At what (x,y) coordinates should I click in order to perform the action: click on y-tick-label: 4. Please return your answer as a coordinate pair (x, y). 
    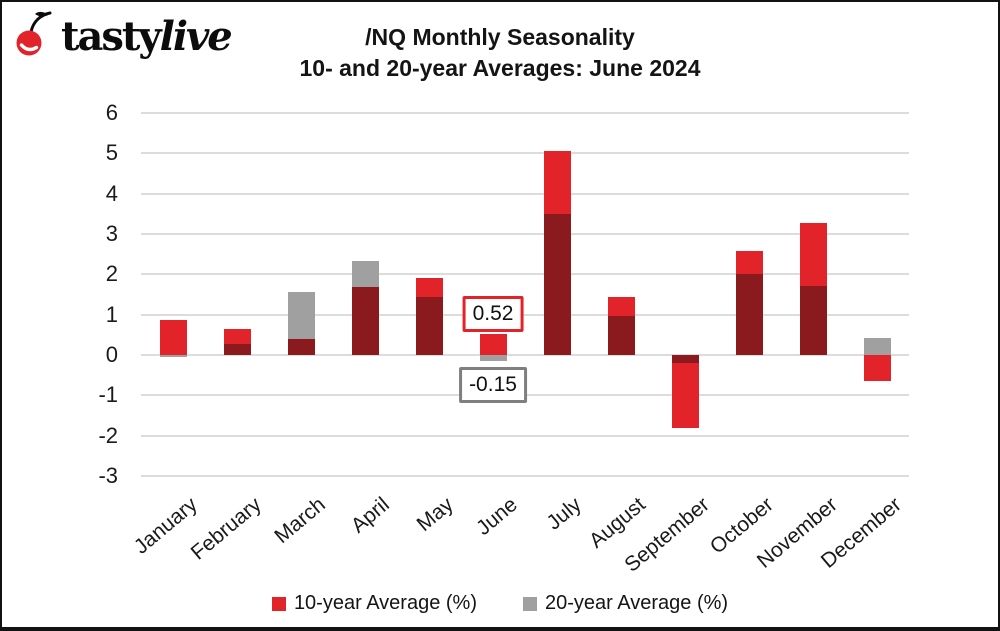
    Looking at the image, I should click on (111, 193).